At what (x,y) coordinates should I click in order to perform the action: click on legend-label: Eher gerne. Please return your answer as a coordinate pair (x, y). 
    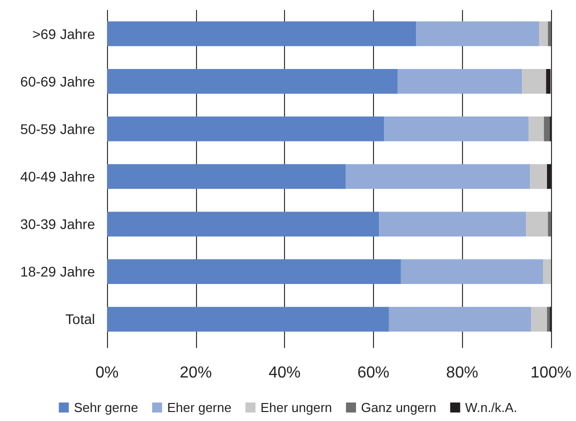
    Looking at the image, I should click on (199, 407).